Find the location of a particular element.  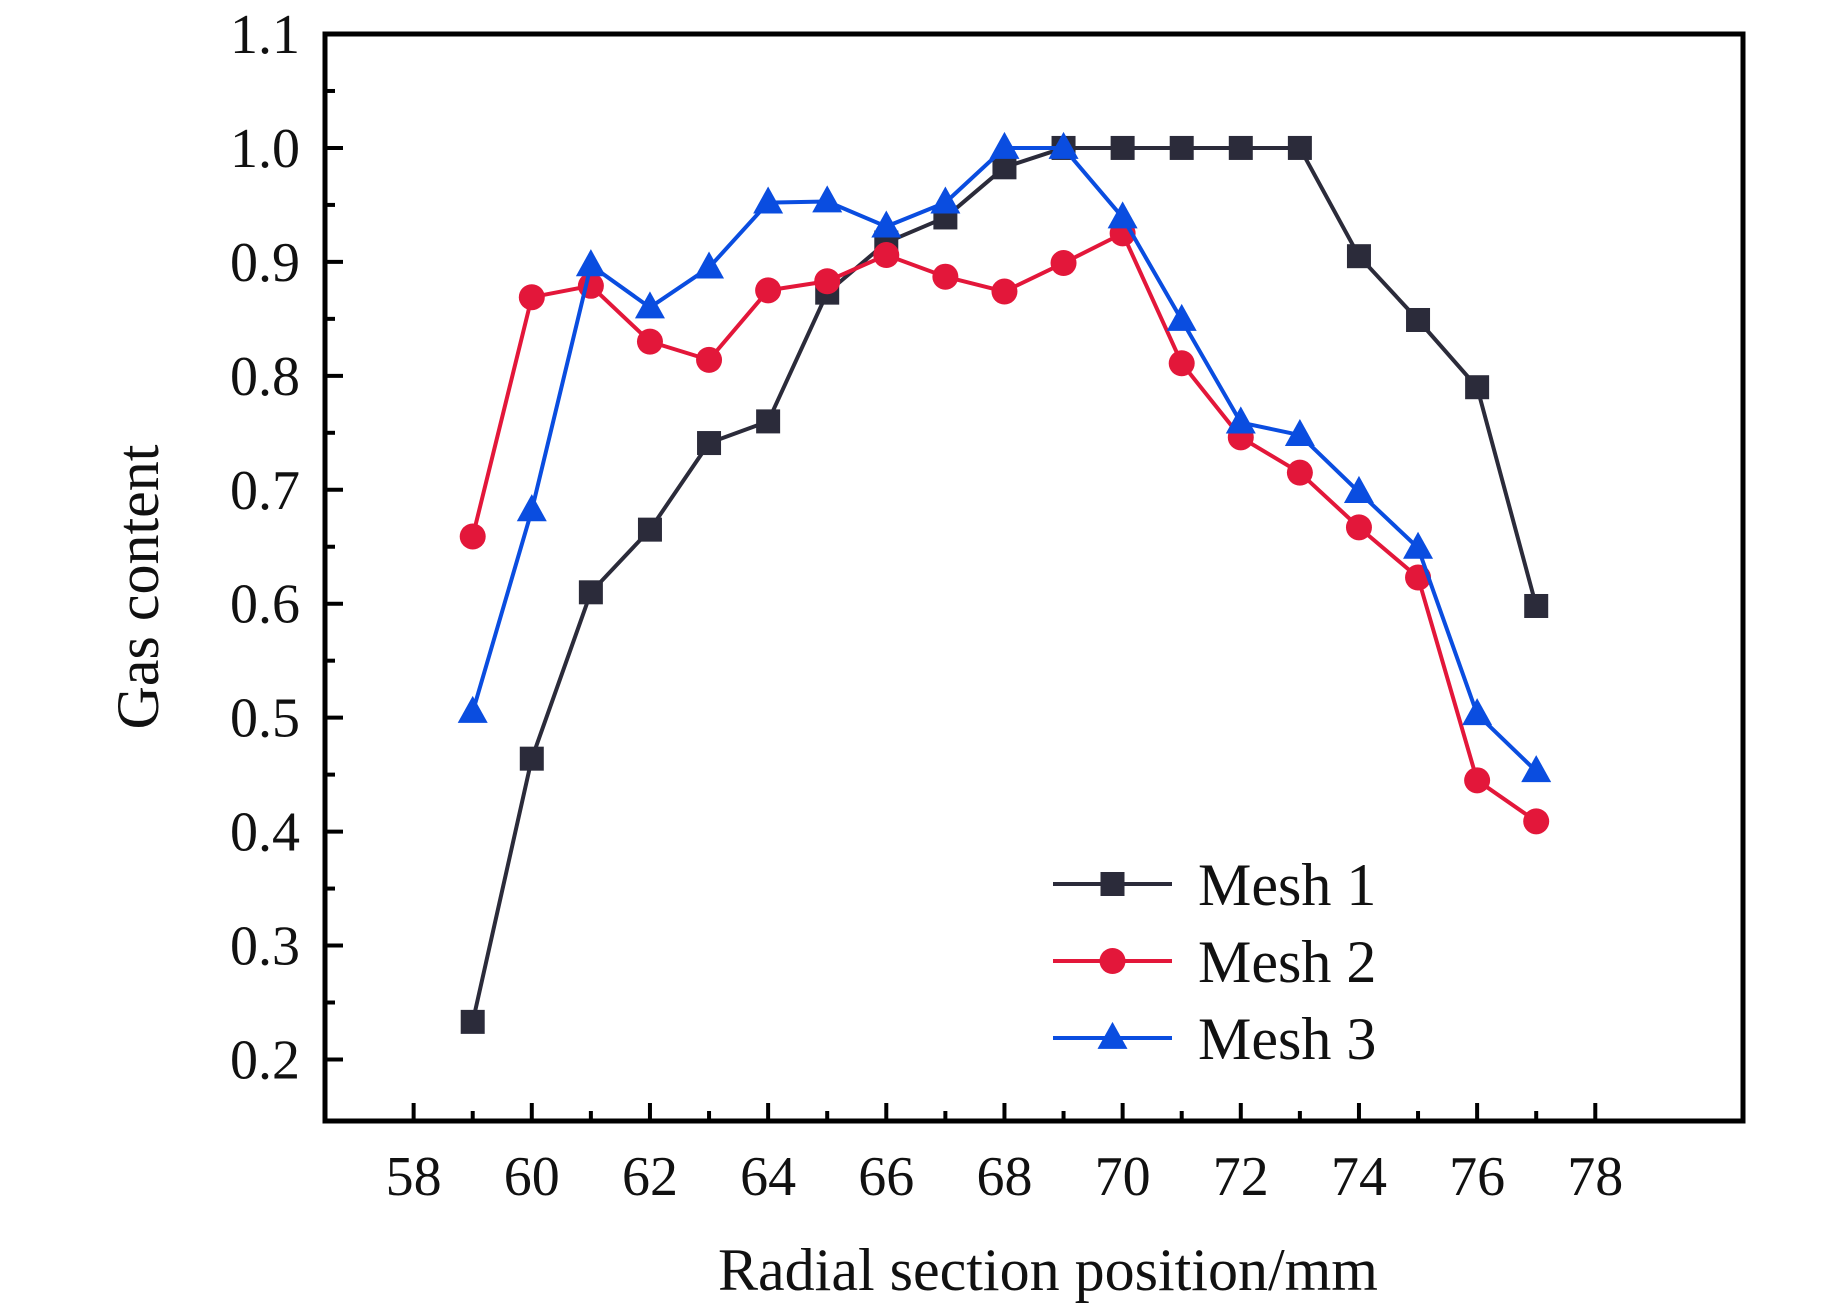

y-tick-label: 1.0 is located at coordinates (265, 149).